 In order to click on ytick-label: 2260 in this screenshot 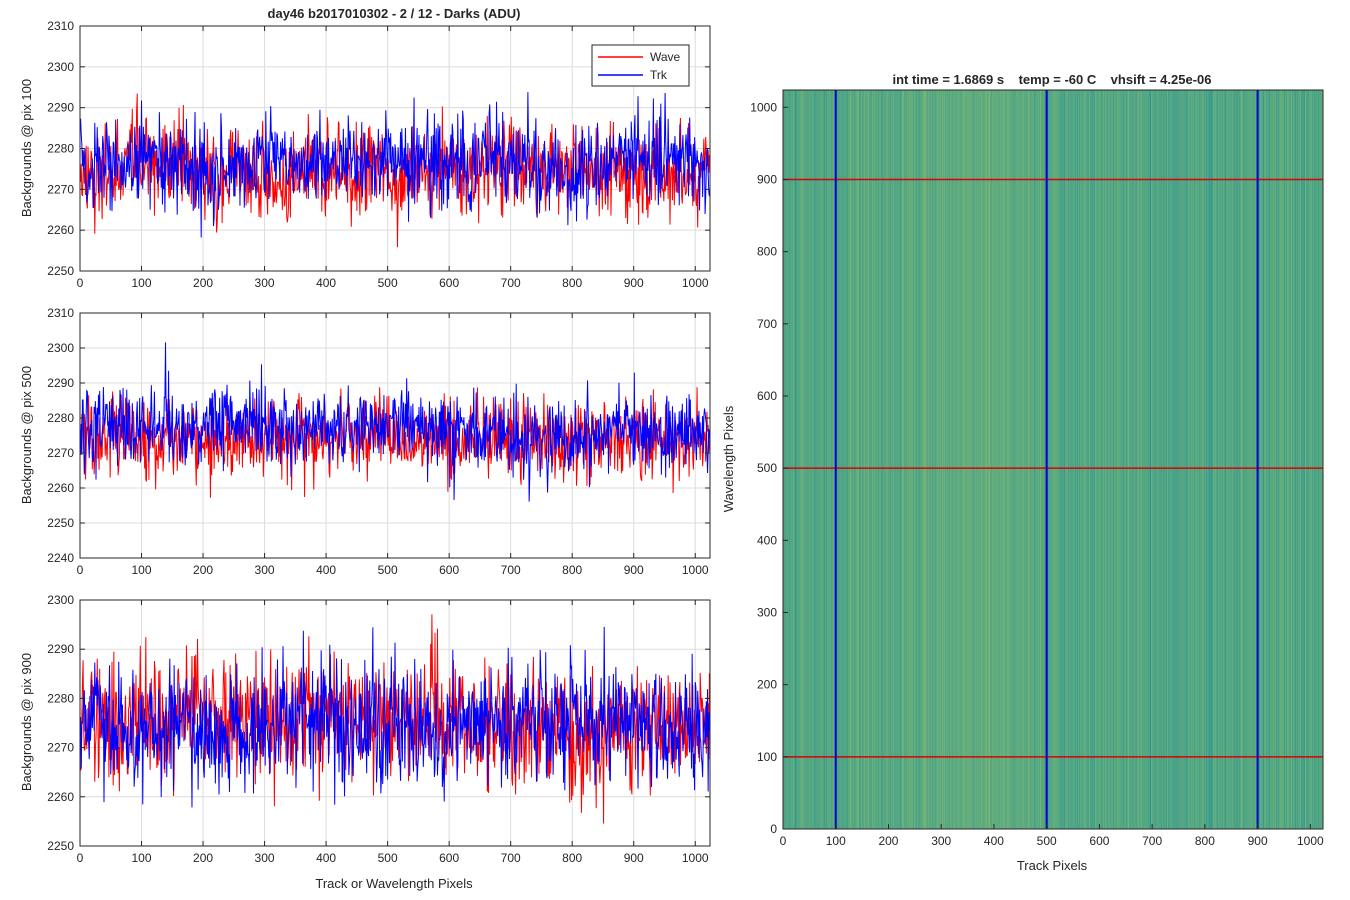, I will do `click(60, 230)`.